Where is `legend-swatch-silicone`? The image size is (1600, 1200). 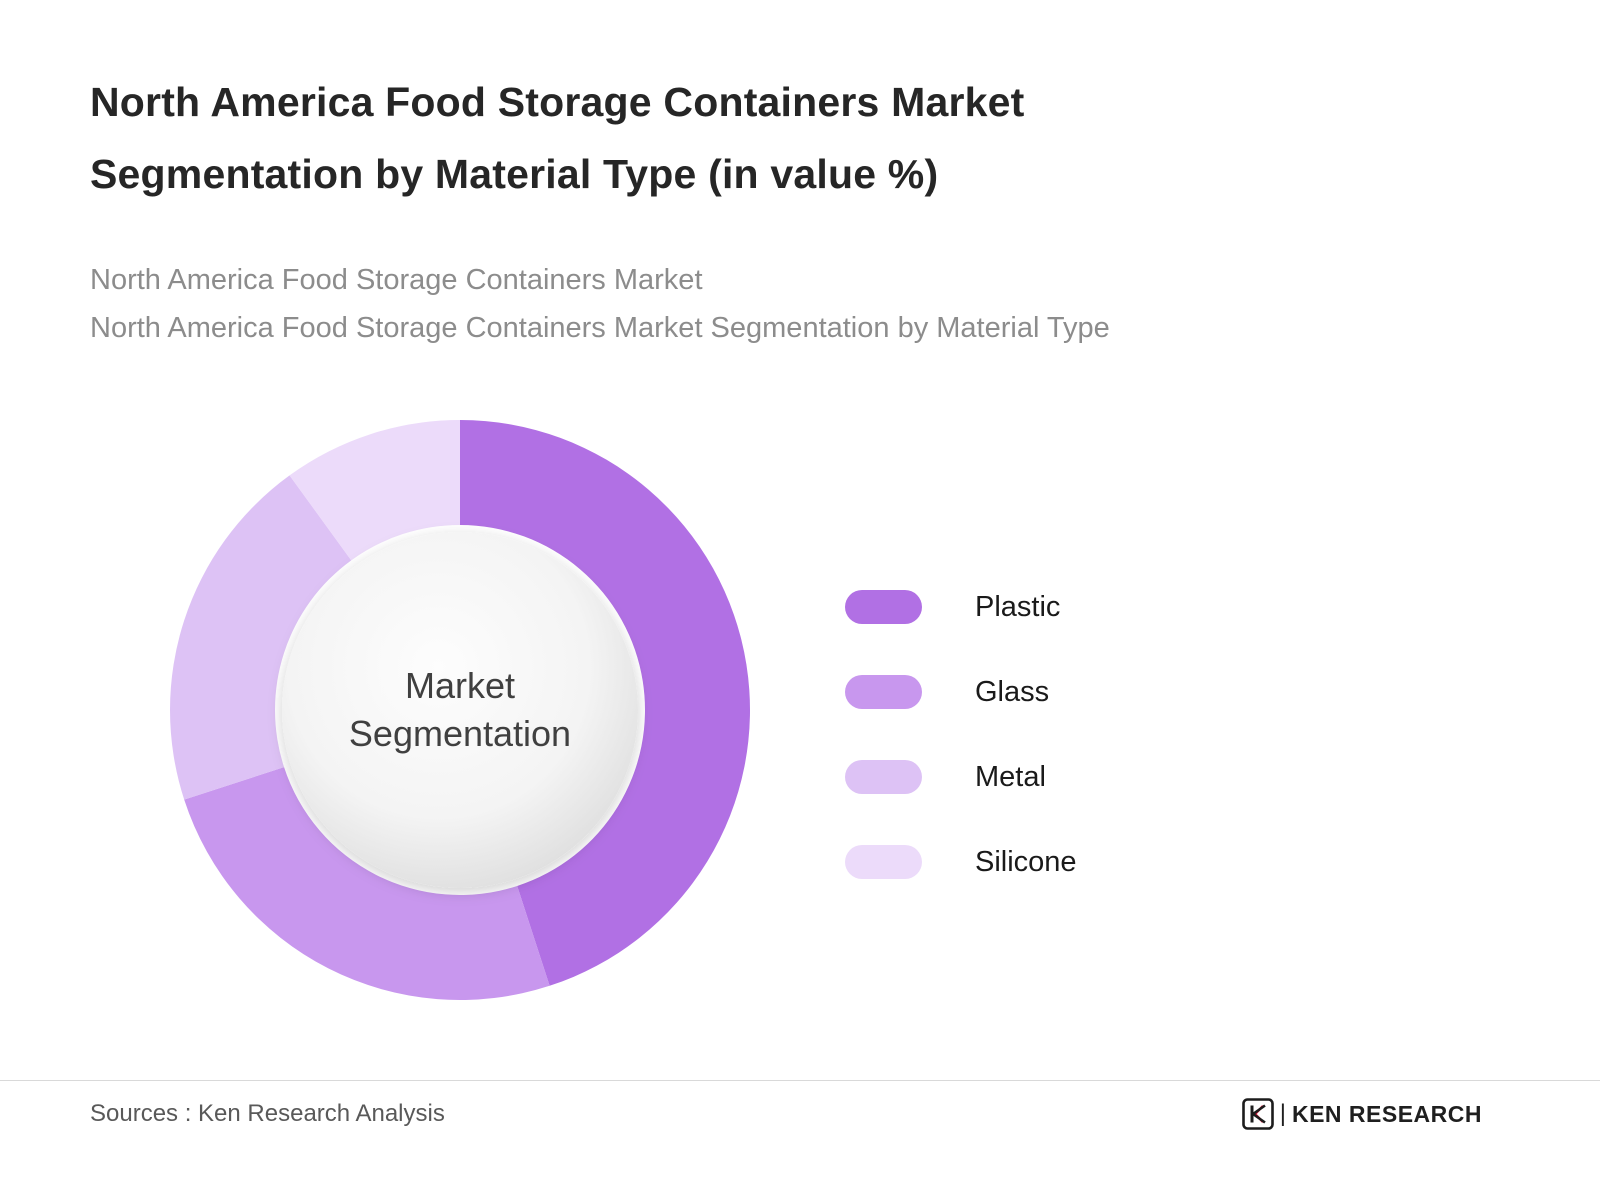 legend-swatch-silicone is located at coordinates (883, 862).